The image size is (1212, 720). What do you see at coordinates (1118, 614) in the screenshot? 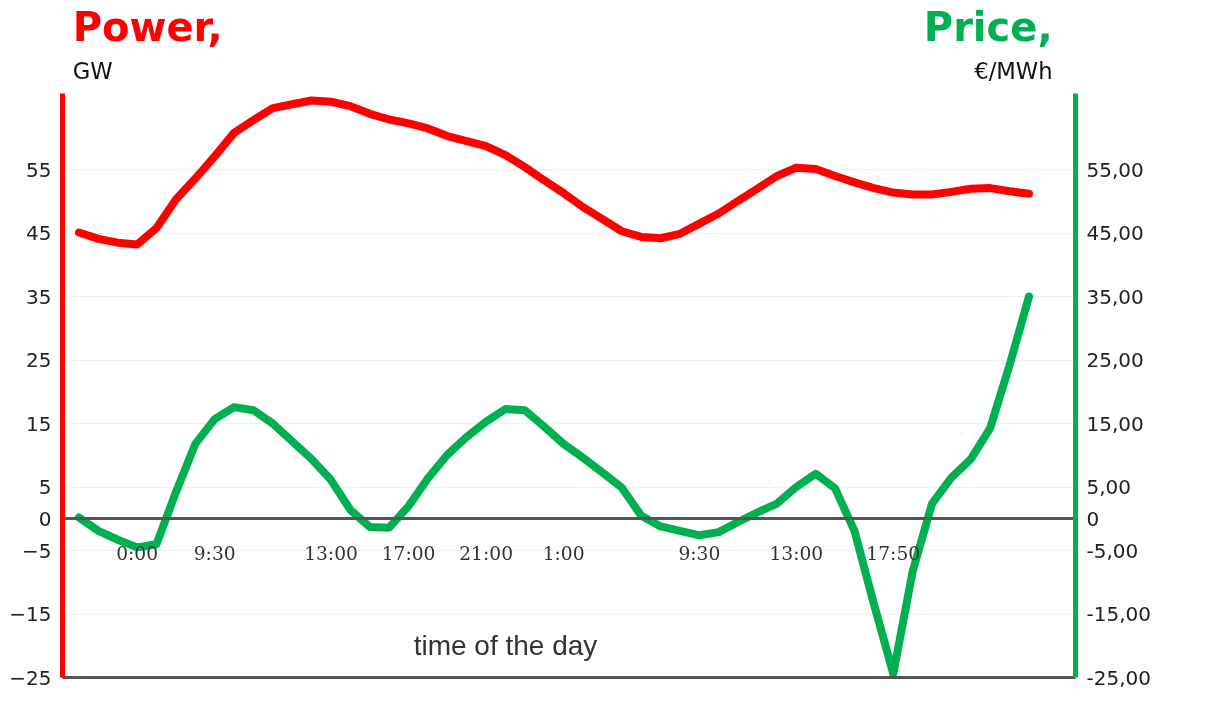
I see `y2-tick-label: -15,00` at bounding box center [1118, 614].